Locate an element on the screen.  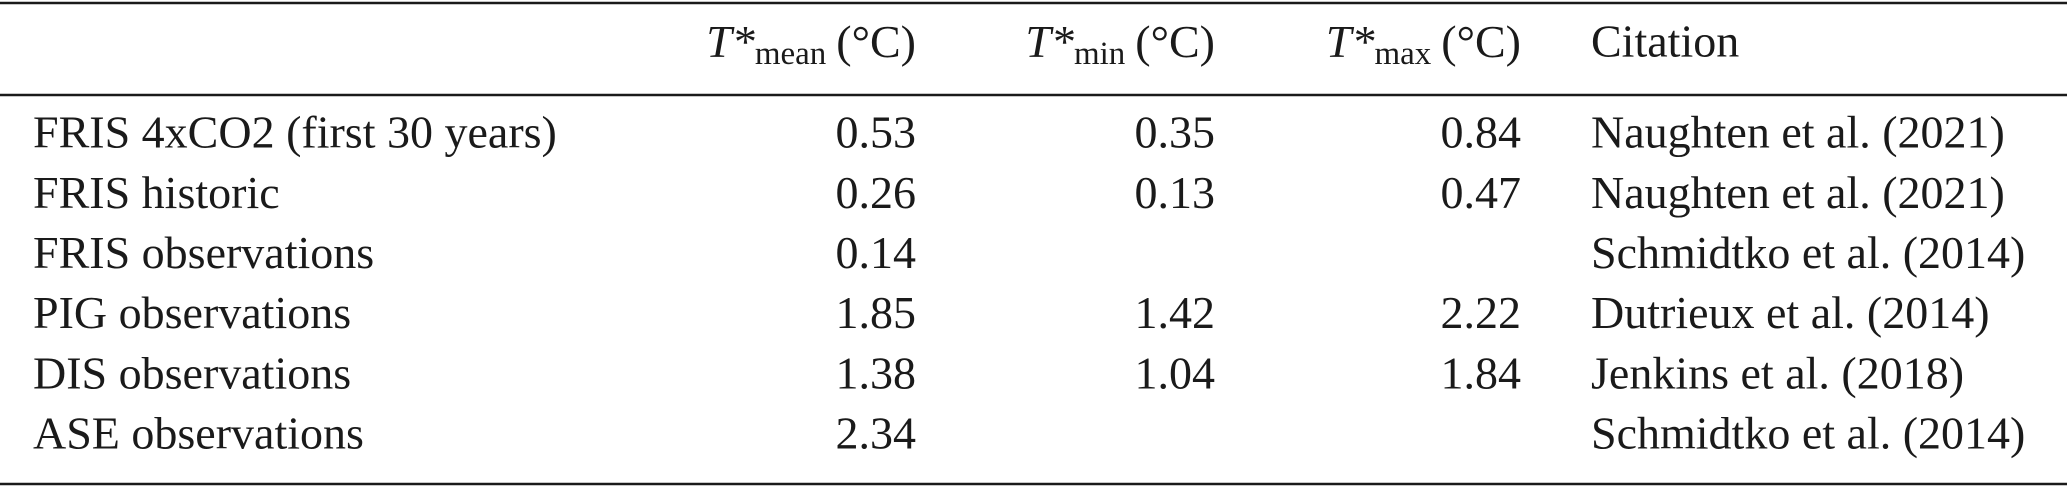
citation: Dutrieux et al. (2014) is located at coordinates (1790, 312).